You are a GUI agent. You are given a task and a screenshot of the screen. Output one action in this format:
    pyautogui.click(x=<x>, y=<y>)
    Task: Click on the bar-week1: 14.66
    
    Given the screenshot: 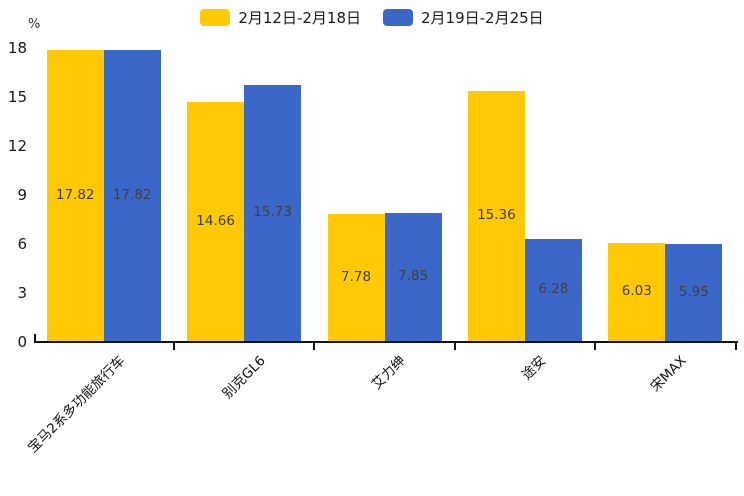 What is the action you would take?
    pyautogui.click(x=216, y=222)
    